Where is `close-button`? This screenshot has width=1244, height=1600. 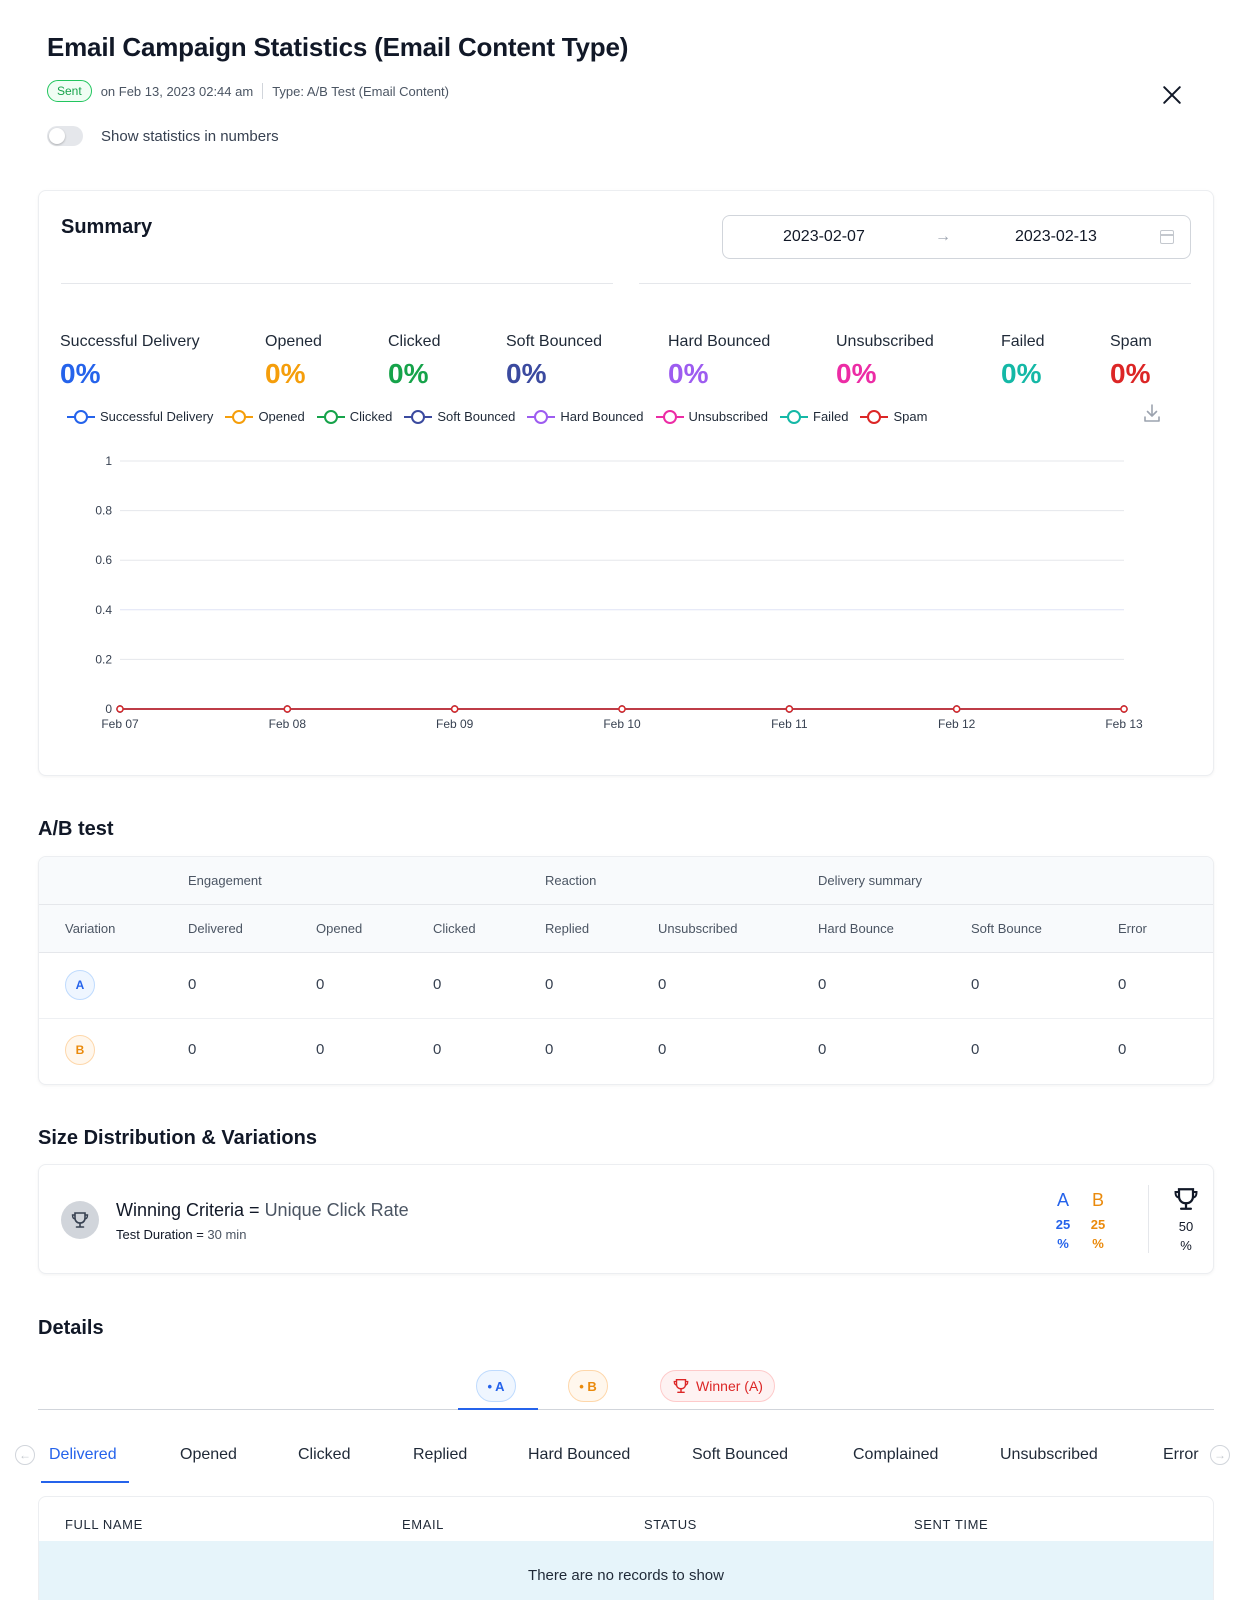 close-button is located at coordinates (1172, 95).